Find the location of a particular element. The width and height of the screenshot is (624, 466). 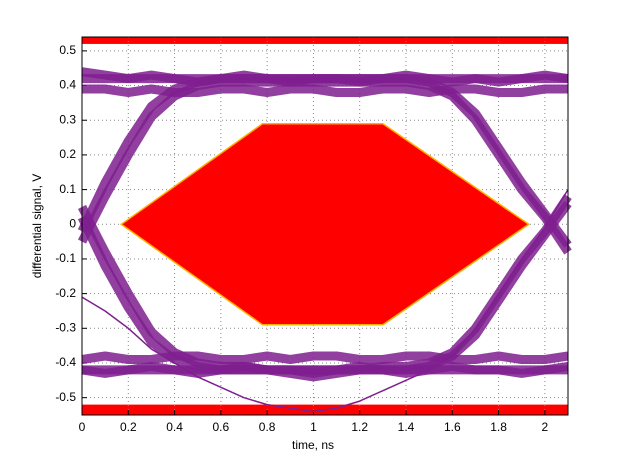

x-tick-label: 1.4 is located at coordinates (406, 427).